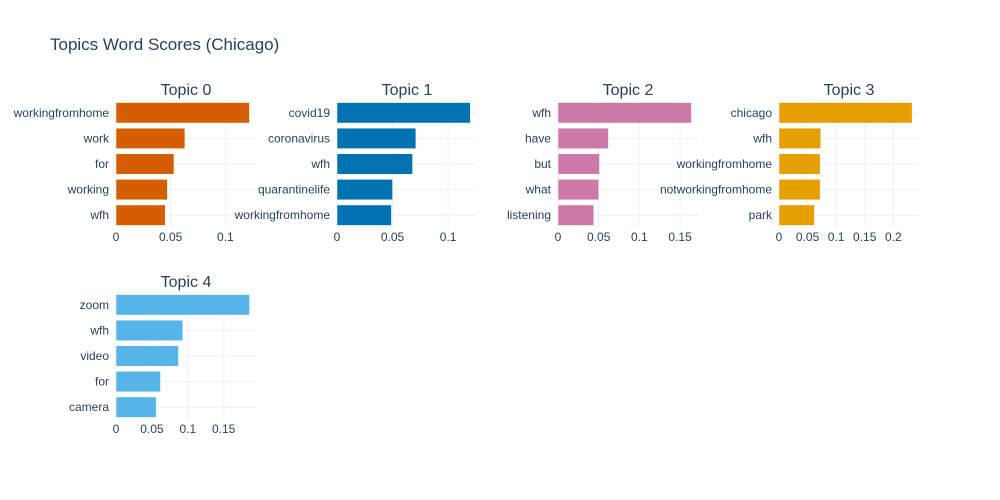 The width and height of the screenshot is (1000, 500). I want to click on panel-title: Topic 3, so click(849, 90).